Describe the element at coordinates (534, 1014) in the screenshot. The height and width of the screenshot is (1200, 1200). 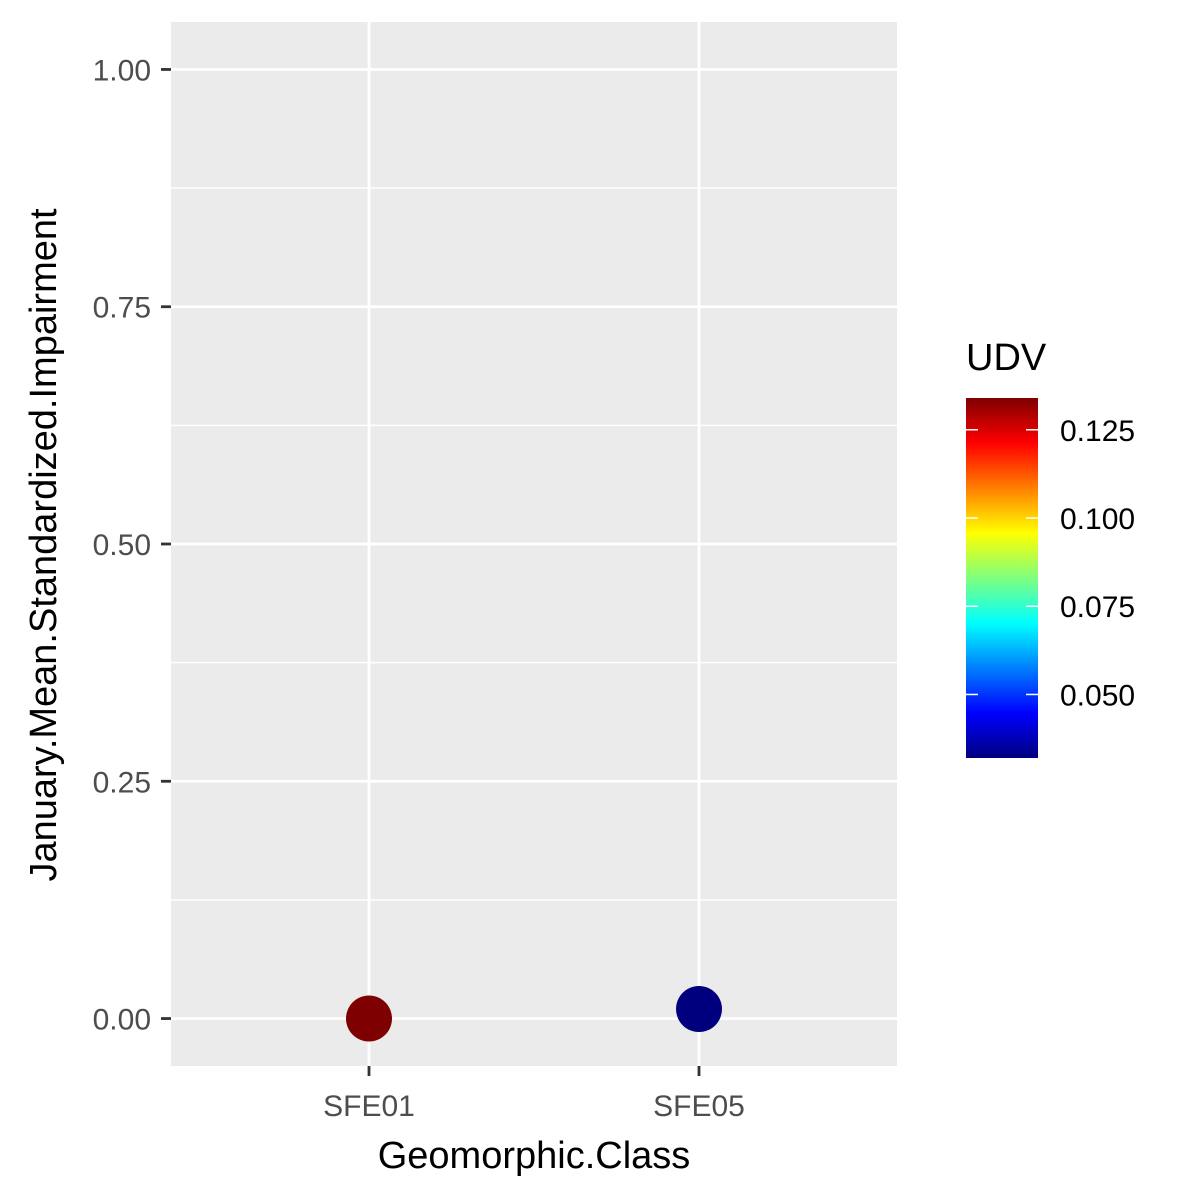
I see `data-points` at that location.